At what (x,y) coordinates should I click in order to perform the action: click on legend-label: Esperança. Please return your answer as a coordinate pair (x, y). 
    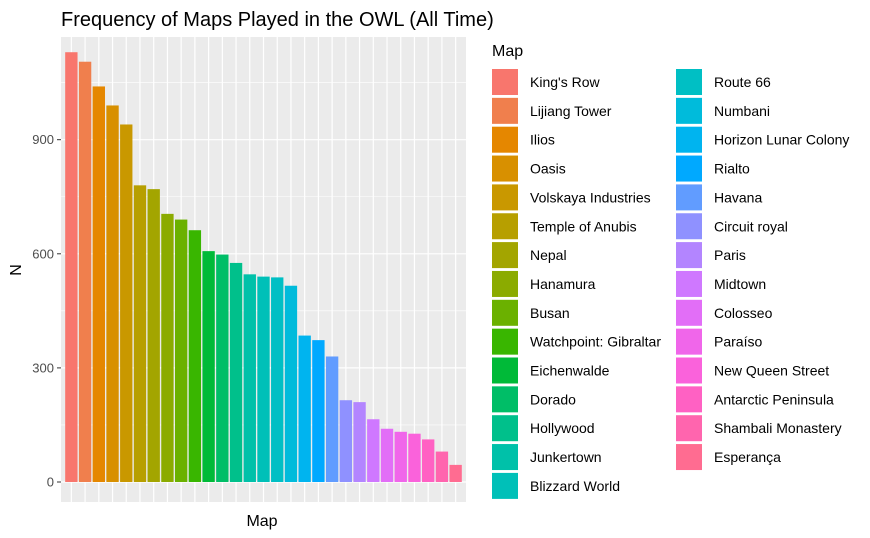
    Looking at the image, I should click on (747, 457).